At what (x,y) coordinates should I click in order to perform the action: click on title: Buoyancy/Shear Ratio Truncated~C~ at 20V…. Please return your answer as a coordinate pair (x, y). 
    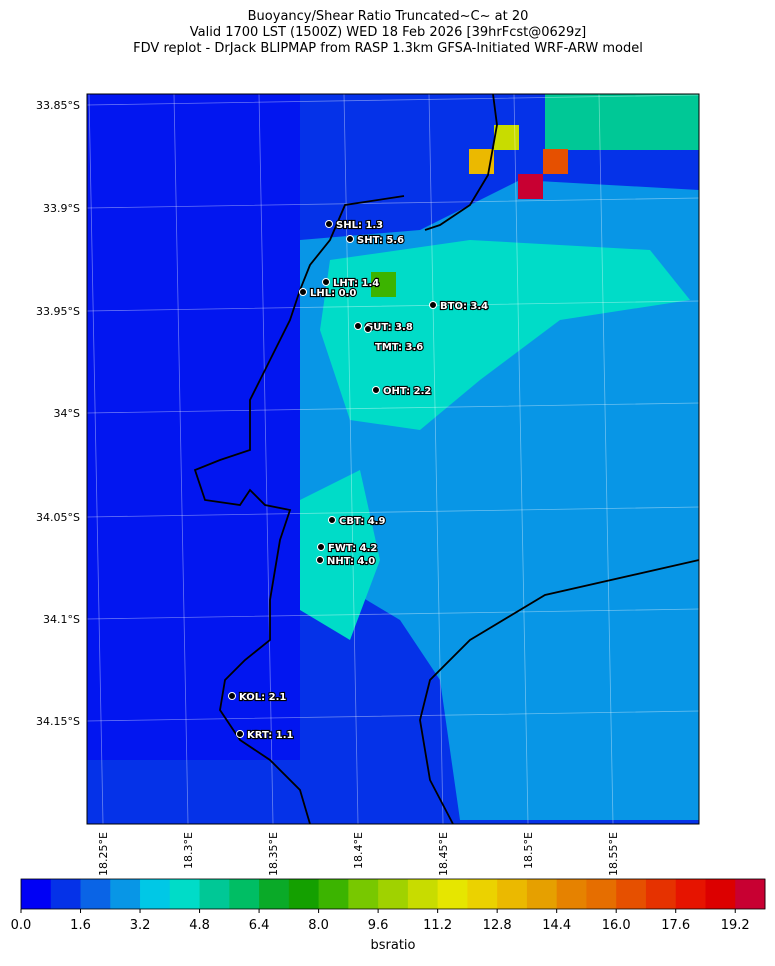
    Looking at the image, I should click on (388, 32).